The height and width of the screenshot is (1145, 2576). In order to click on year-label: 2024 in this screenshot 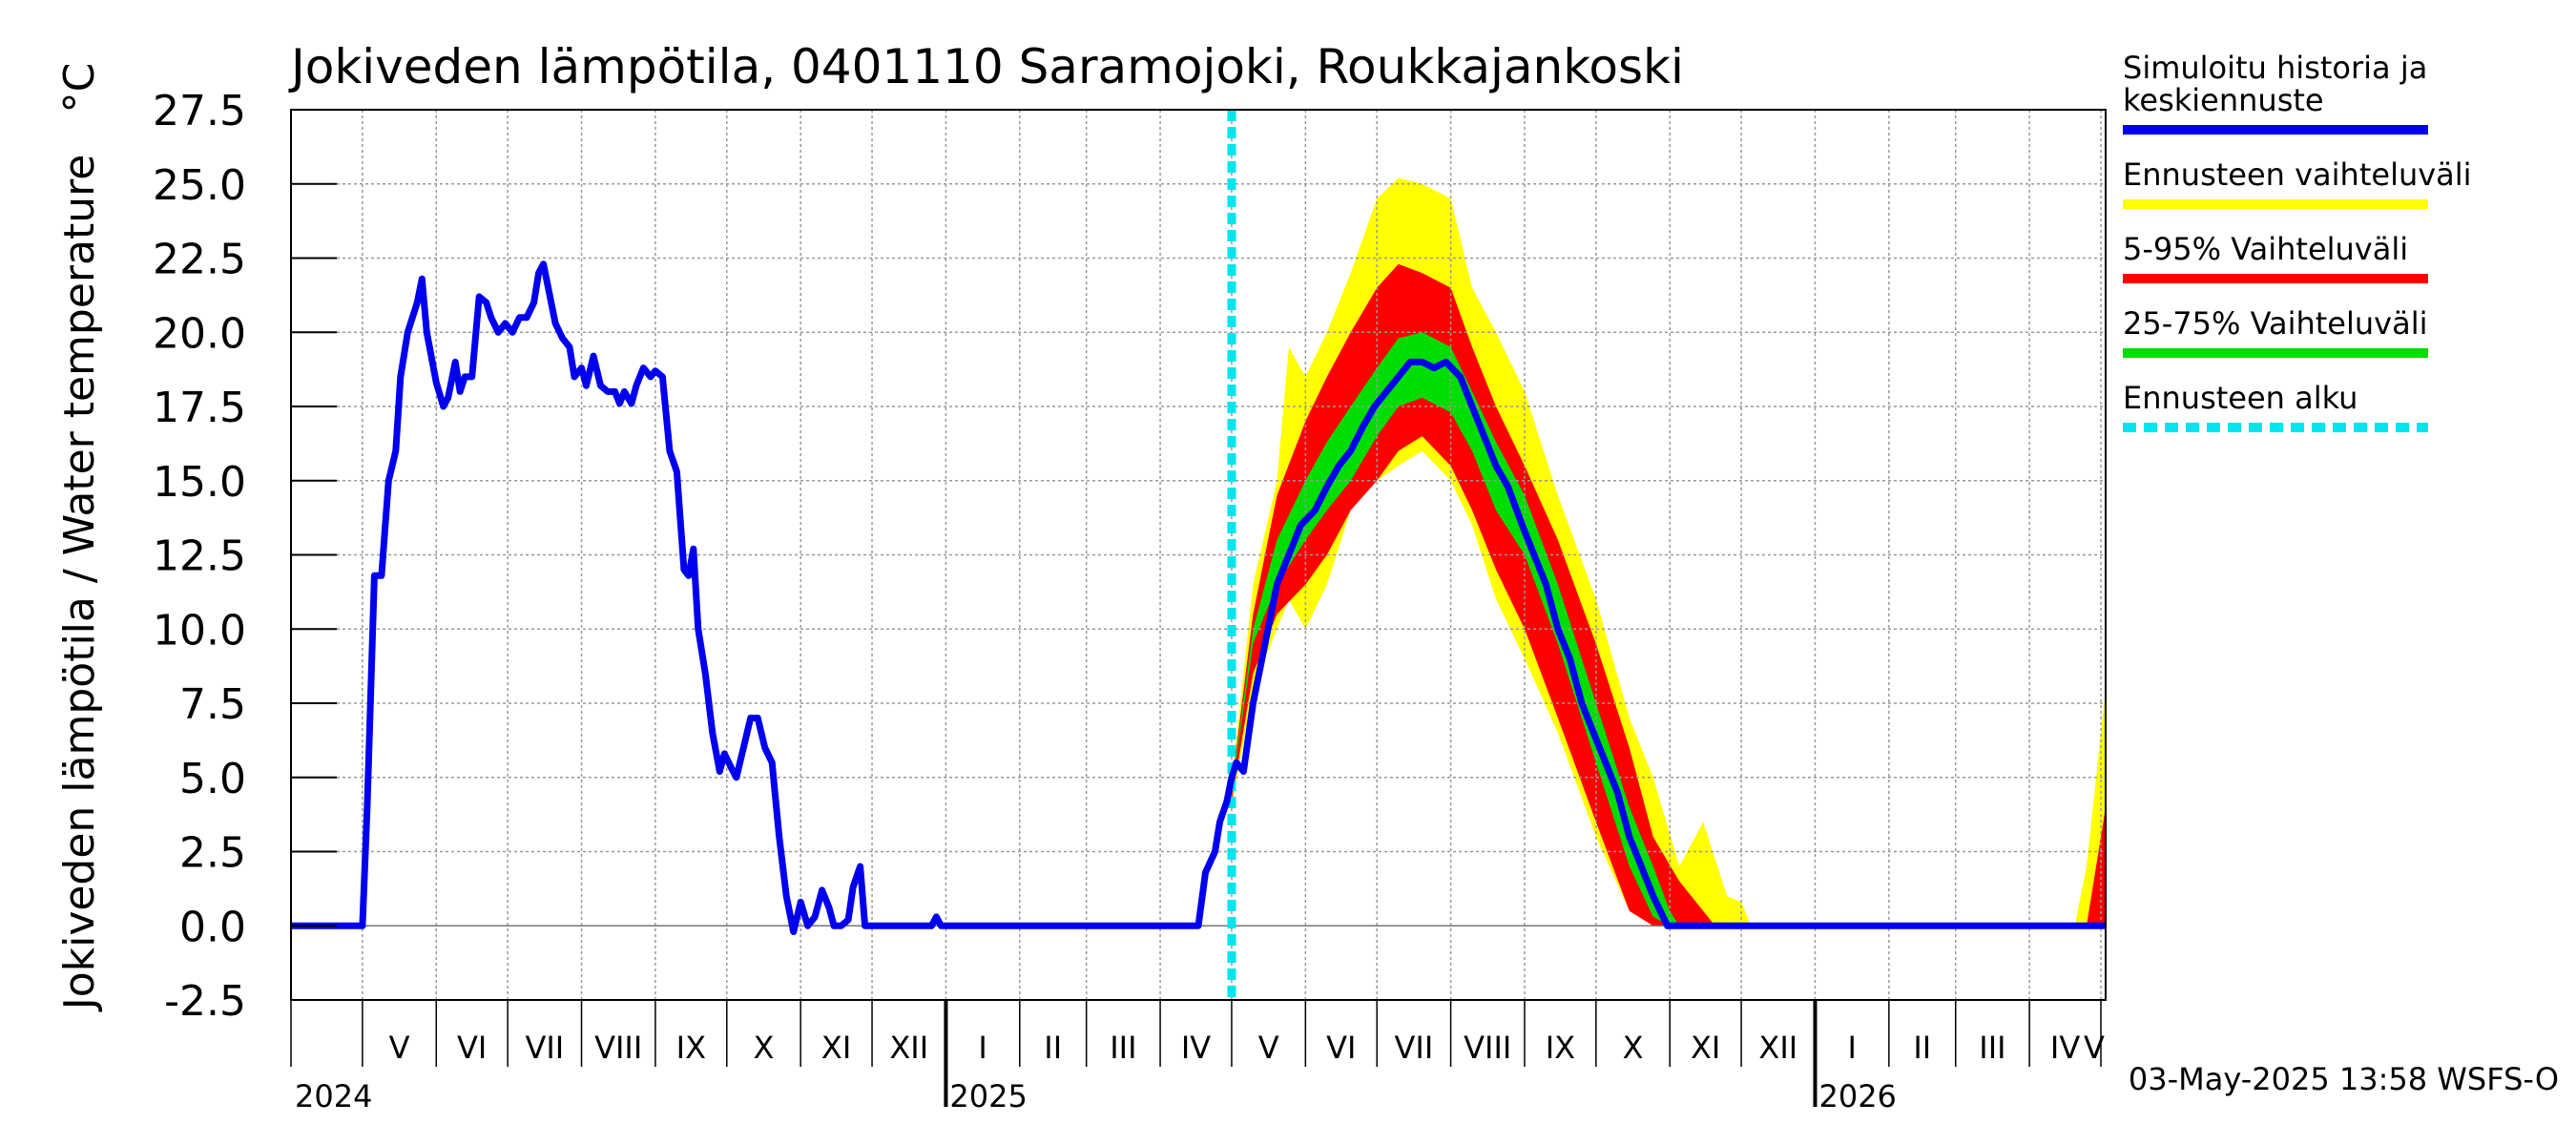, I will do `click(333, 1096)`.